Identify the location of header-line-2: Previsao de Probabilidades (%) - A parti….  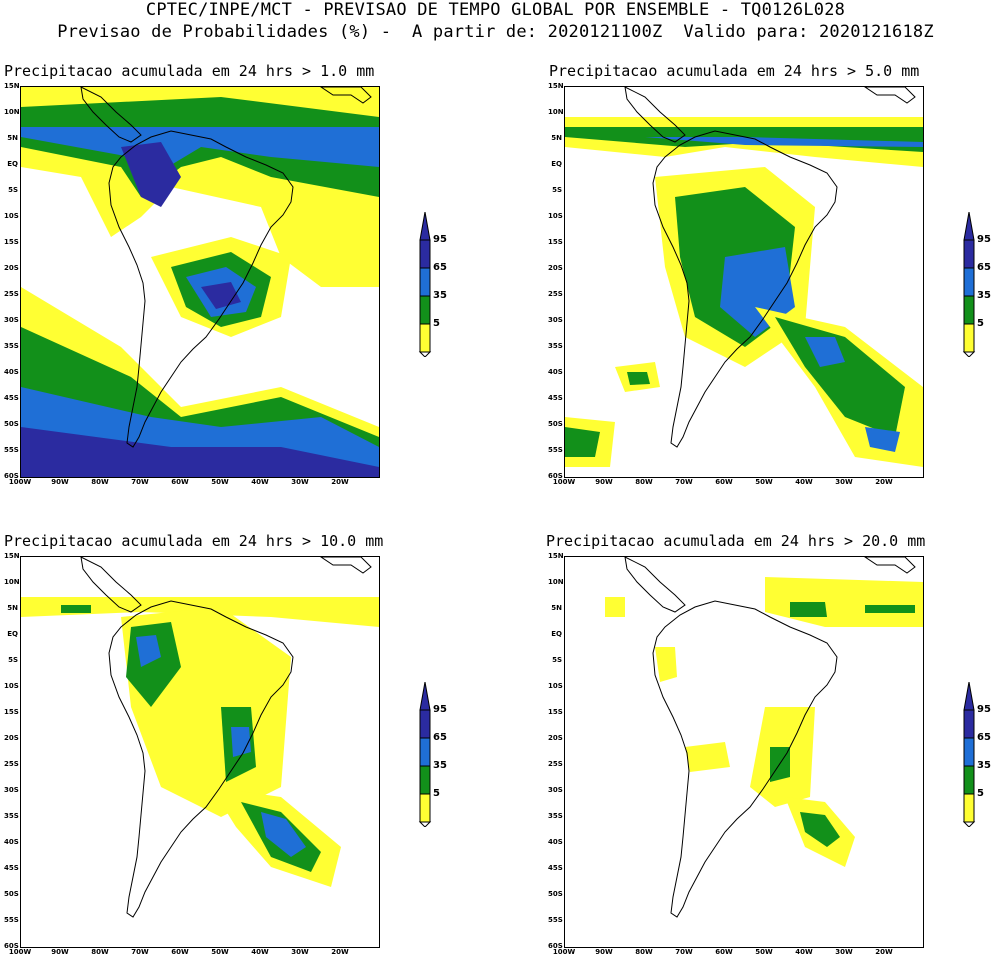
(495, 32).